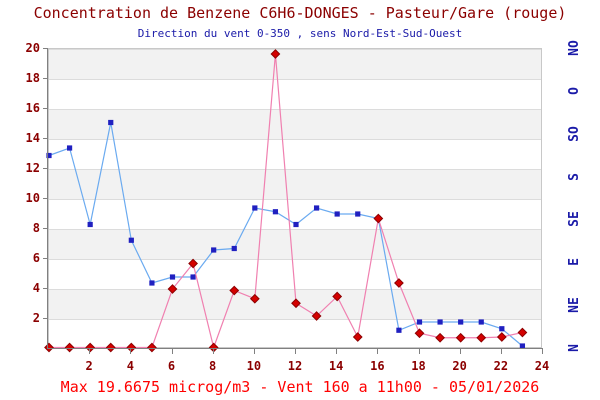  What do you see at coordinates (295, 366) in the screenshot?
I see `x-axis-tick-label: 12` at bounding box center [295, 366].